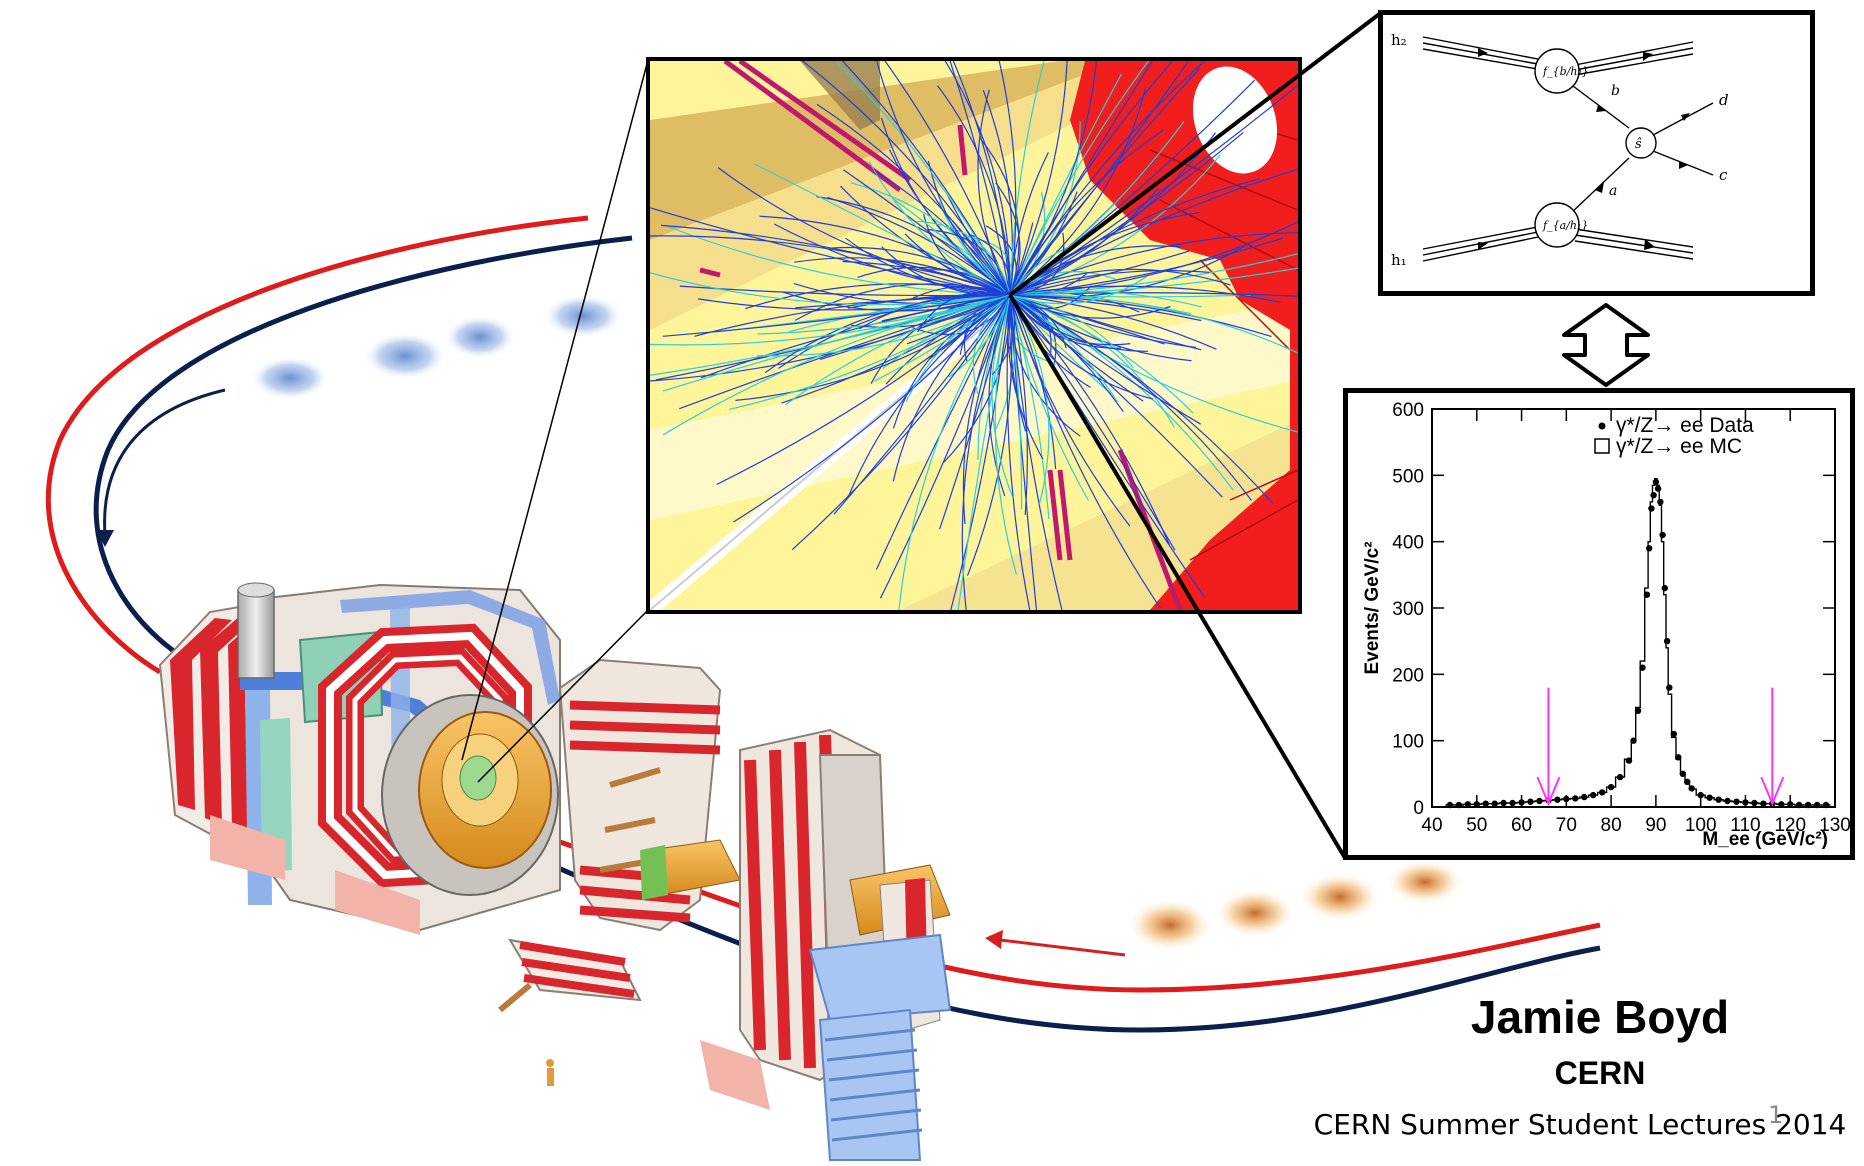 The height and width of the screenshot is (1166, 1864). Describe the element at coordinates (1418, 808) in the screenshot. I see `y-tick-label: 0` at that location.